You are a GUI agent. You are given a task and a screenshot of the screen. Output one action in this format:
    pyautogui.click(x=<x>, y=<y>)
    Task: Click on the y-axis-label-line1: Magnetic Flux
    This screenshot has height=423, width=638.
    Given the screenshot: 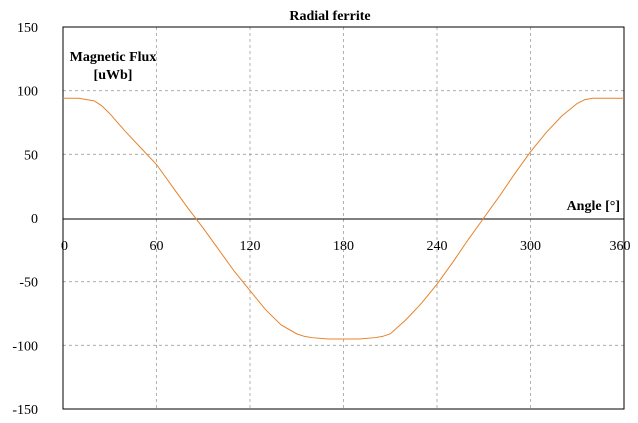 What is the action you would take?
    pyautogui.click(x=113, y=57)
    